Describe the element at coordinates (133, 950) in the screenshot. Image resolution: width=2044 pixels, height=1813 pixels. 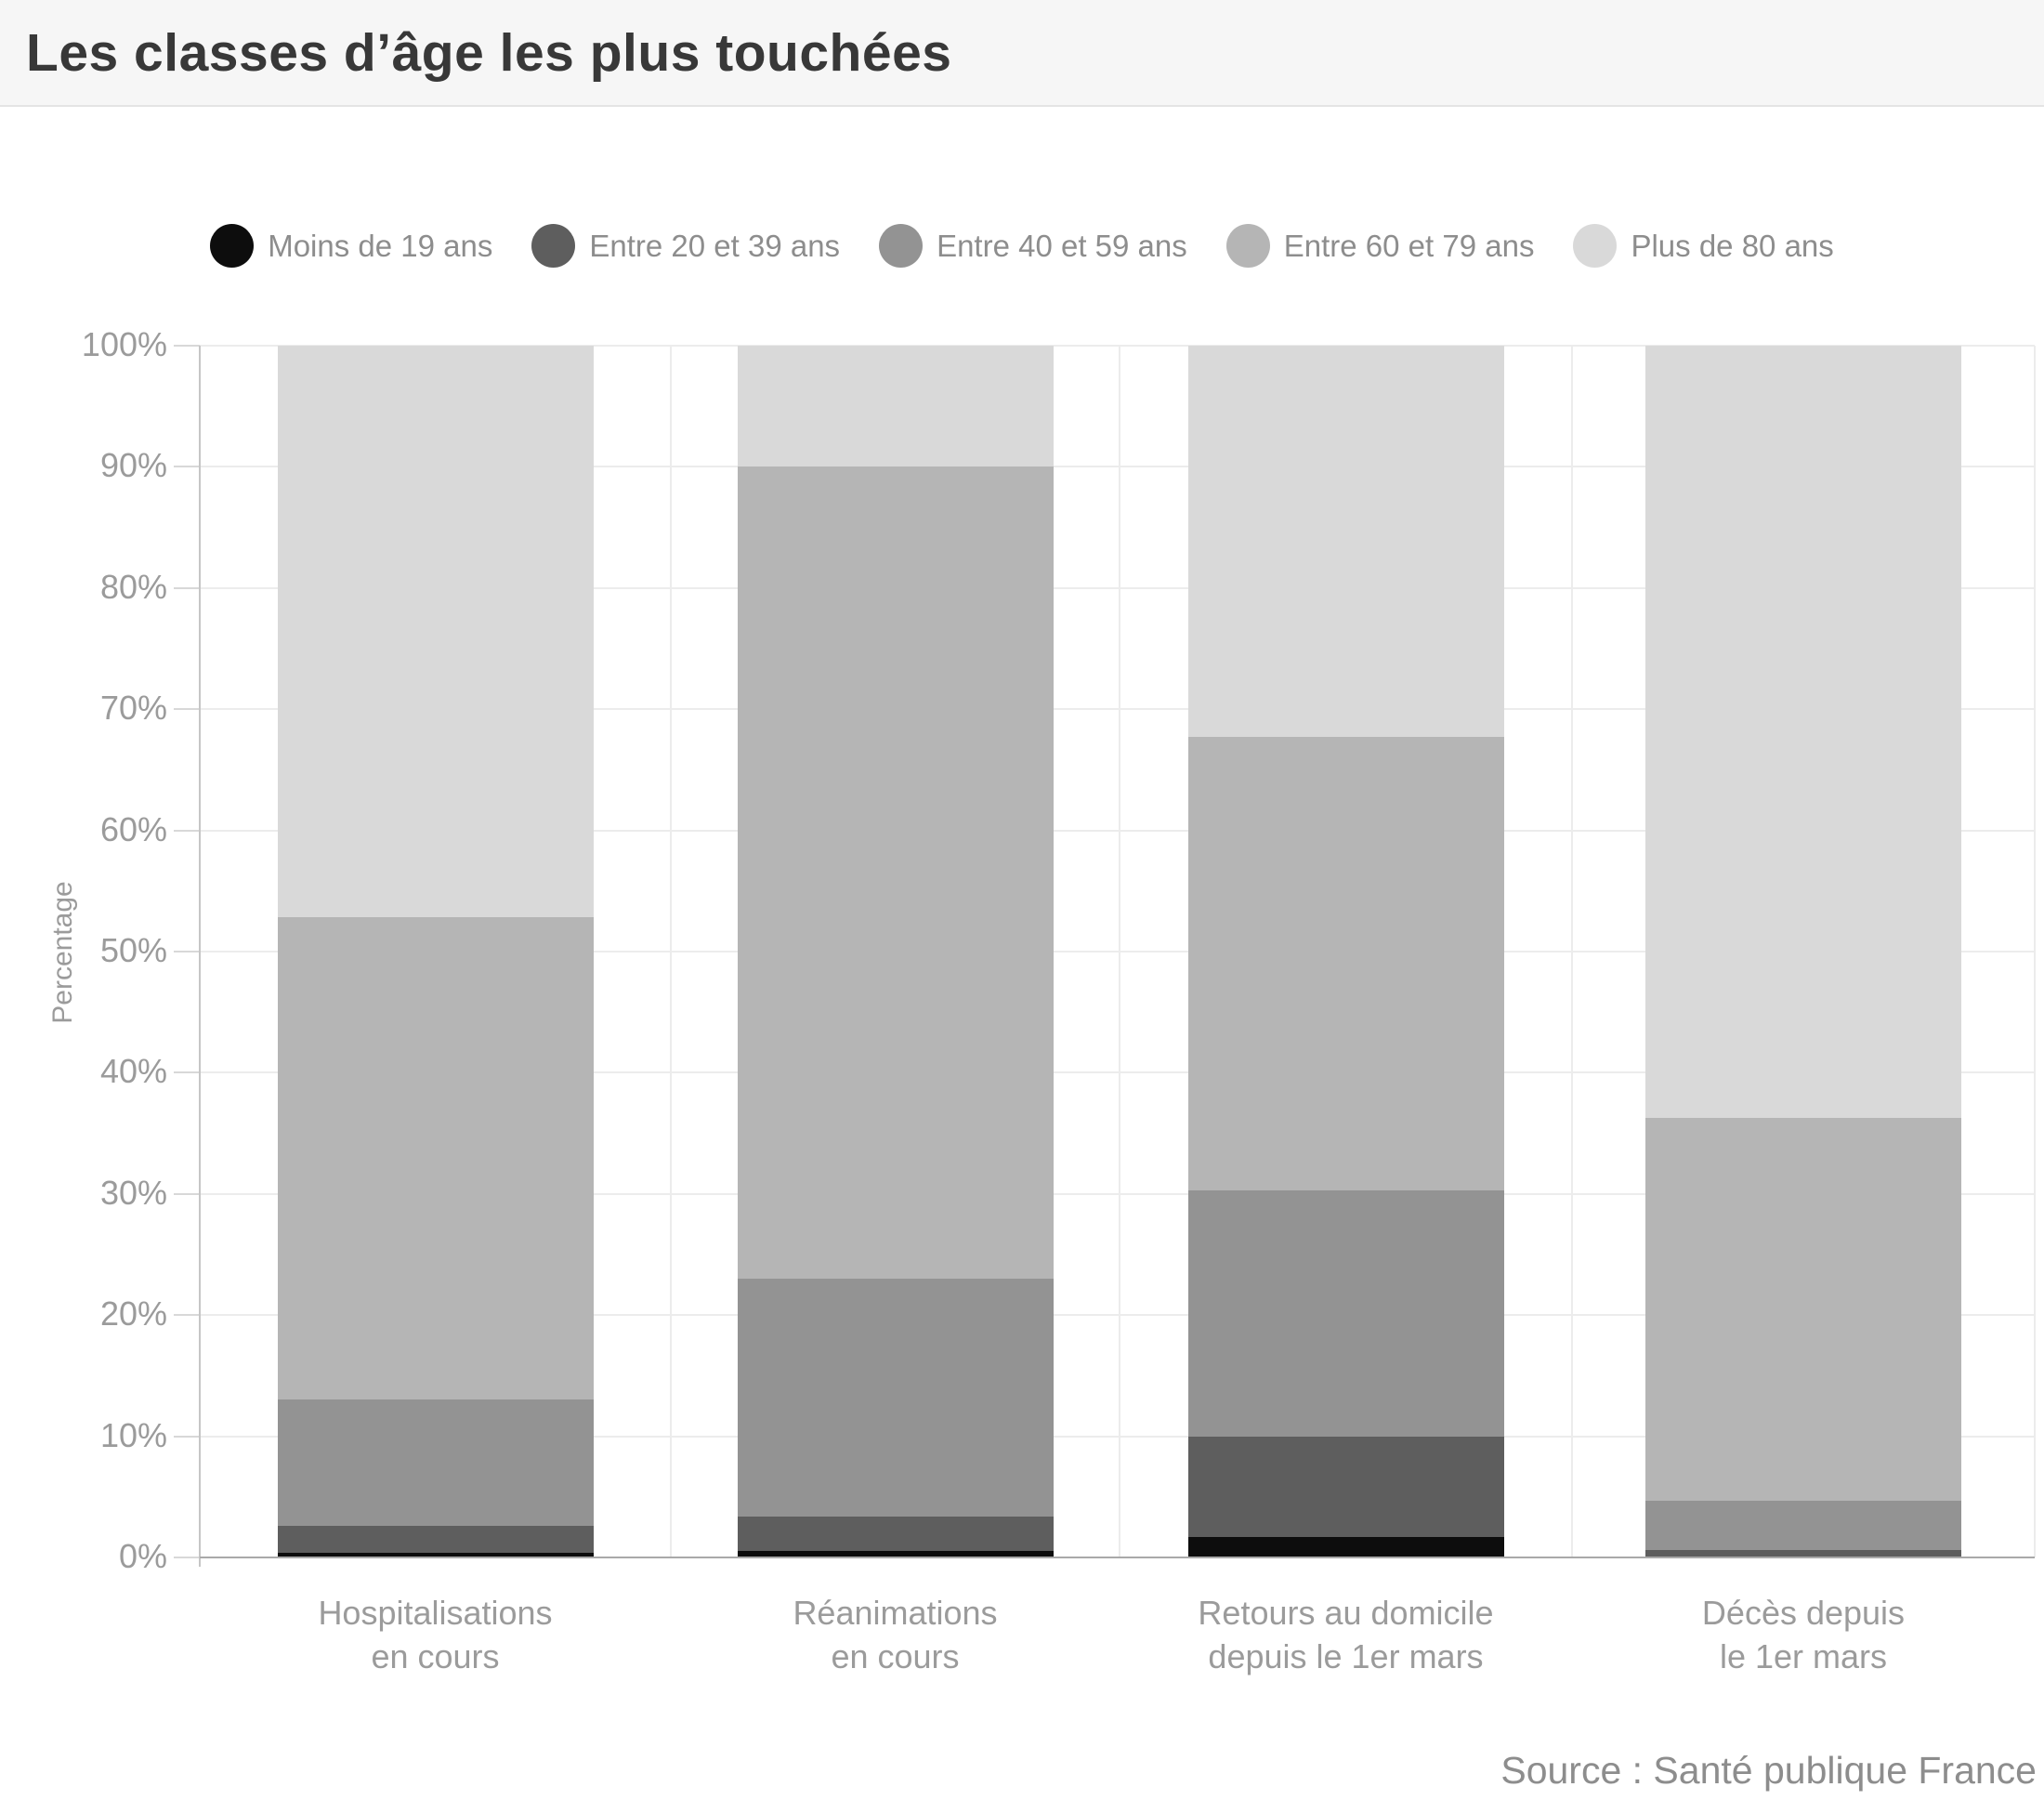
I see `y-tick-label: 50%` at that location.